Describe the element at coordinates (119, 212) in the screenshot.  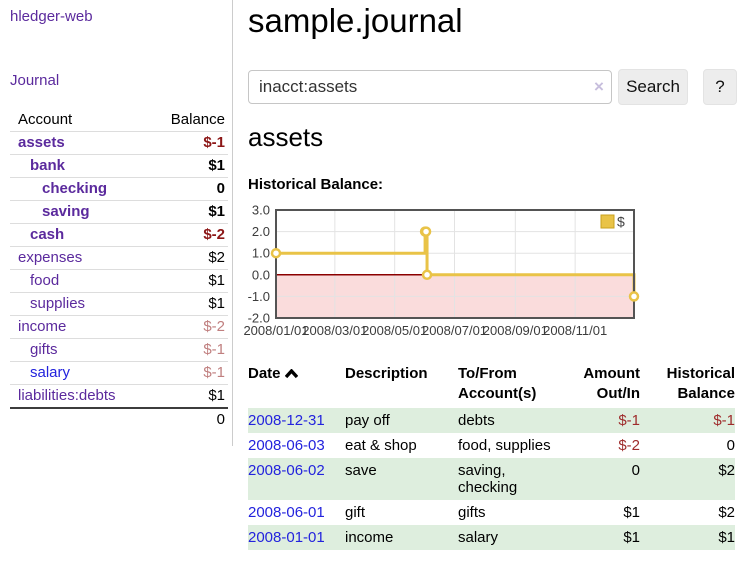
I see `account-row-saving: saving $1` at that location.